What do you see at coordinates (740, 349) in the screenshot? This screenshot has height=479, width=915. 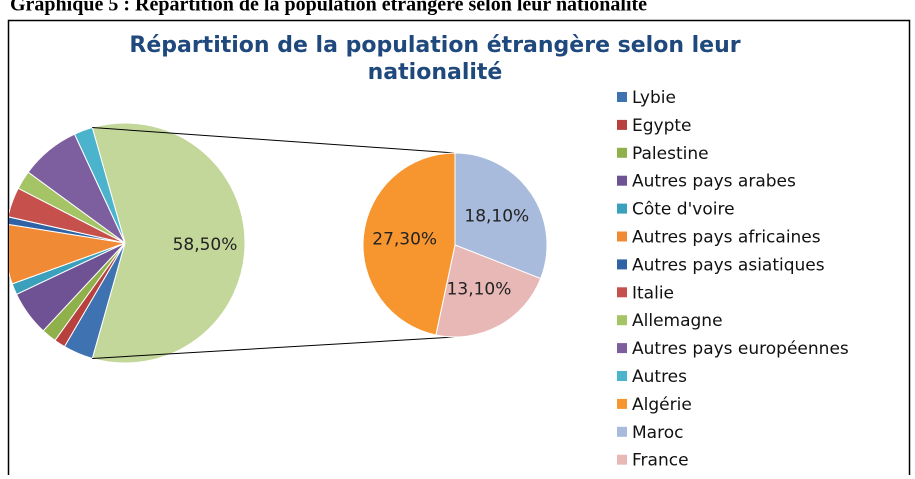 I see `legend-label: Autres pays européennes` at bounding box center [740, 349].